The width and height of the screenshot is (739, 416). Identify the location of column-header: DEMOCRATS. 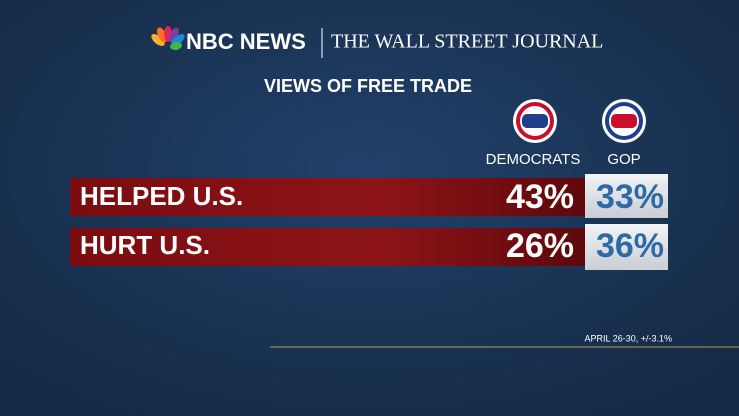
(533, 159).